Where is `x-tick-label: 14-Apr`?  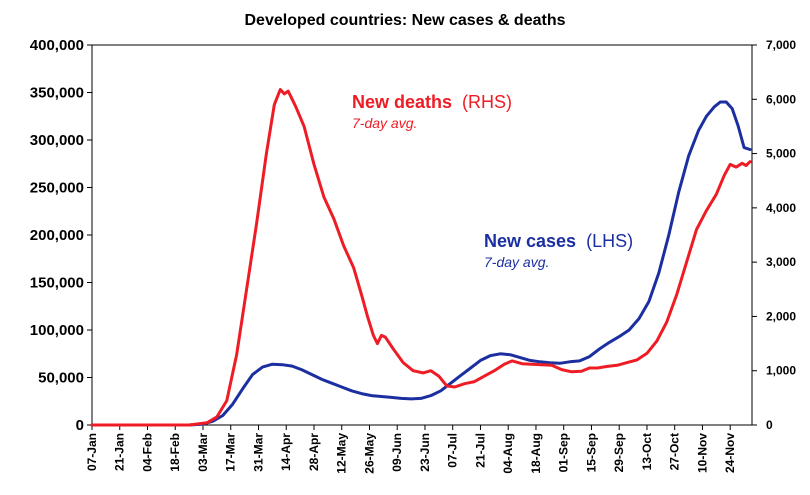
x-tick-label: 14-Apr is located at coordinates (286, 452).